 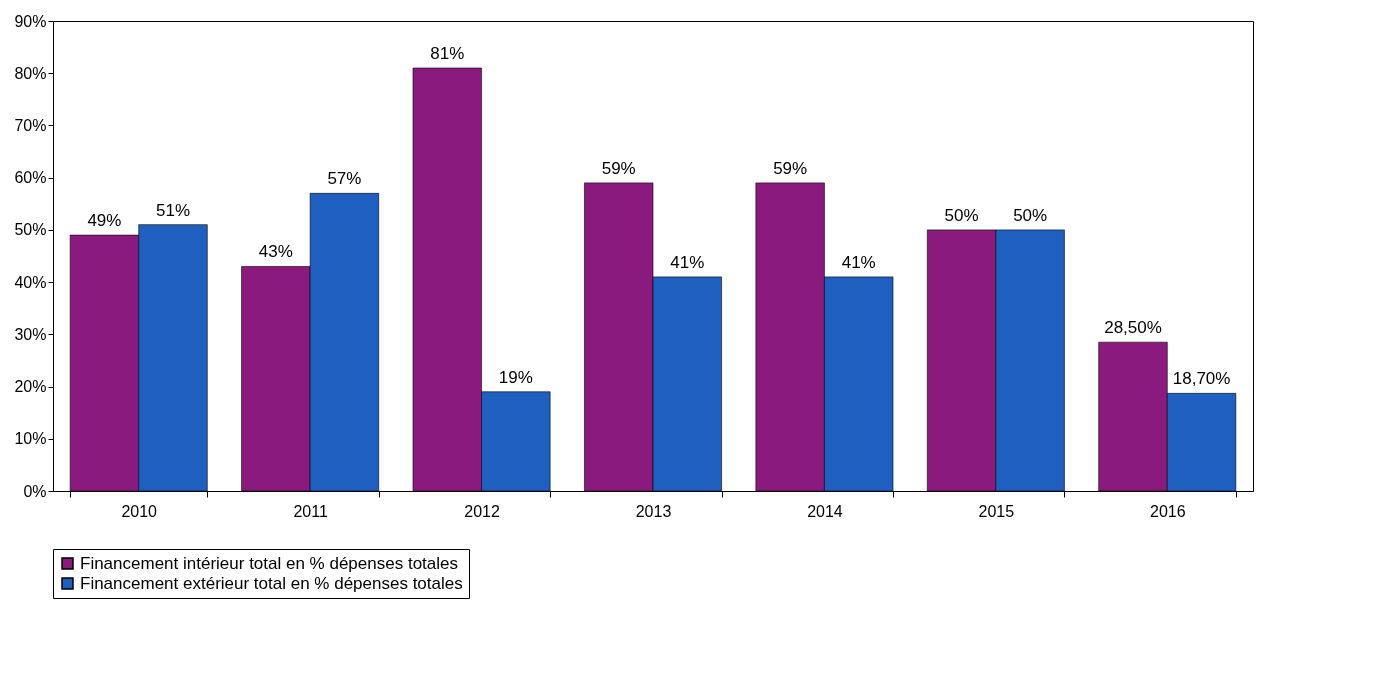 I want to click on y-tick-label: 40%, so click(x=30, y=282).